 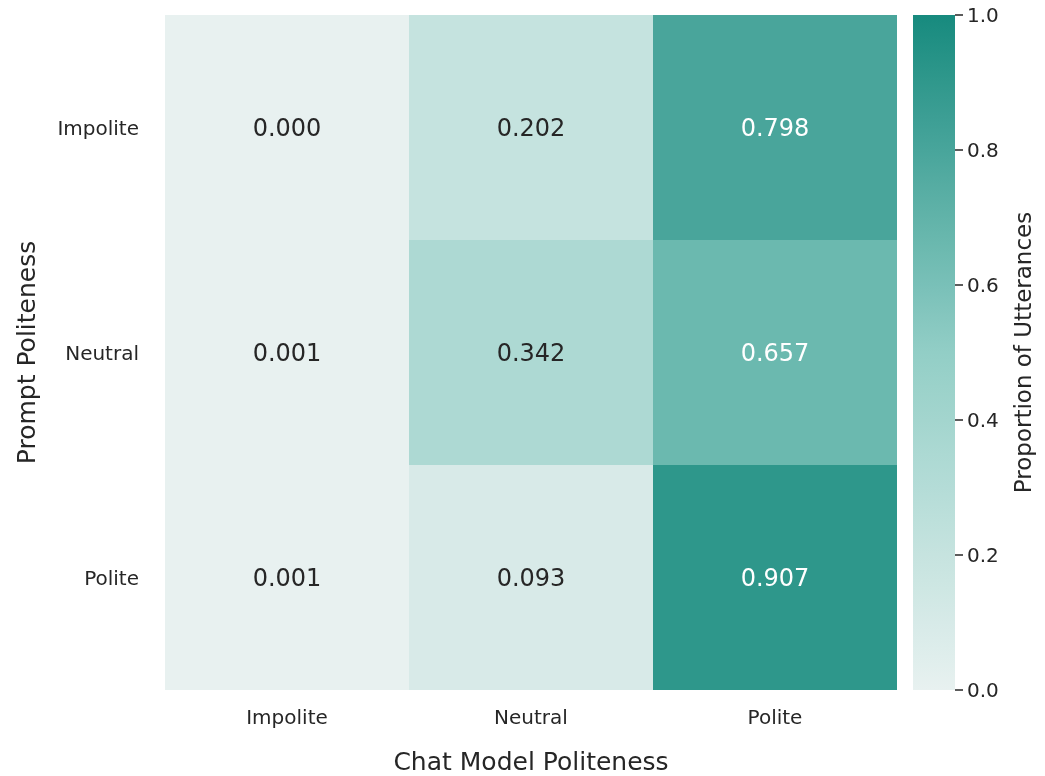 What do you see at coordinates (531, 761) in the screenshot?
I see `x-axis-title: Chat Model Politeness` at bounding box center [531, 761].